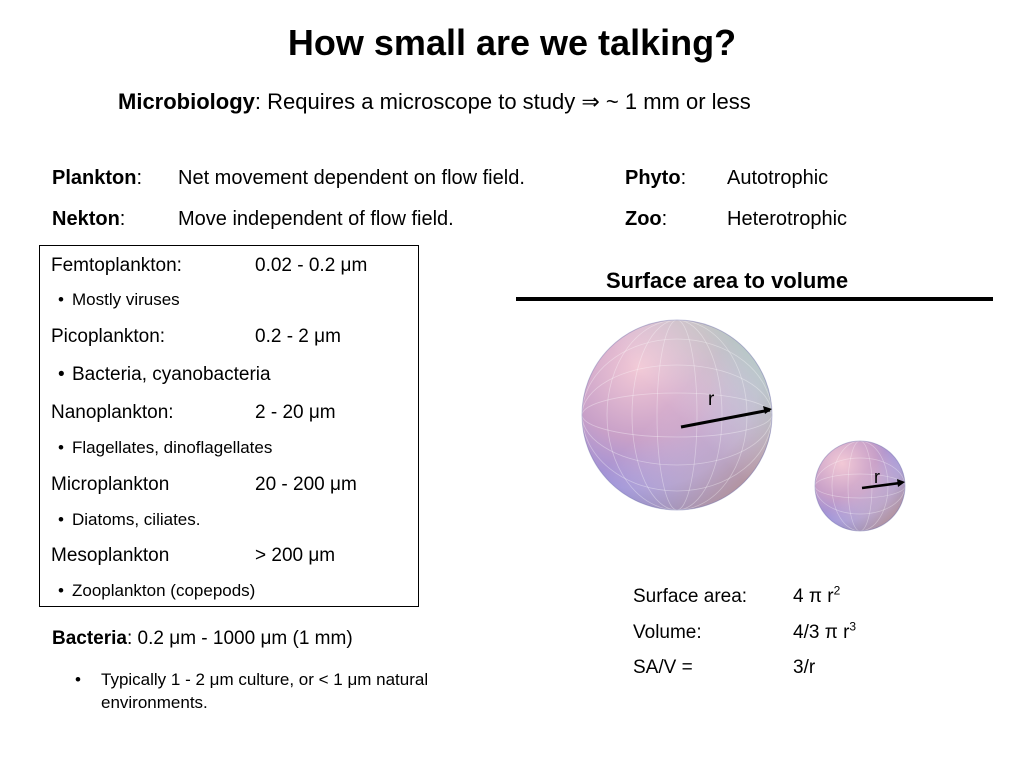 This screenshot has width=1024, height=768. Describe the element at coordinates (193, 556) in the screenshot. I see `size-class-meso: Mesoplankton > 200 μm` at that location.